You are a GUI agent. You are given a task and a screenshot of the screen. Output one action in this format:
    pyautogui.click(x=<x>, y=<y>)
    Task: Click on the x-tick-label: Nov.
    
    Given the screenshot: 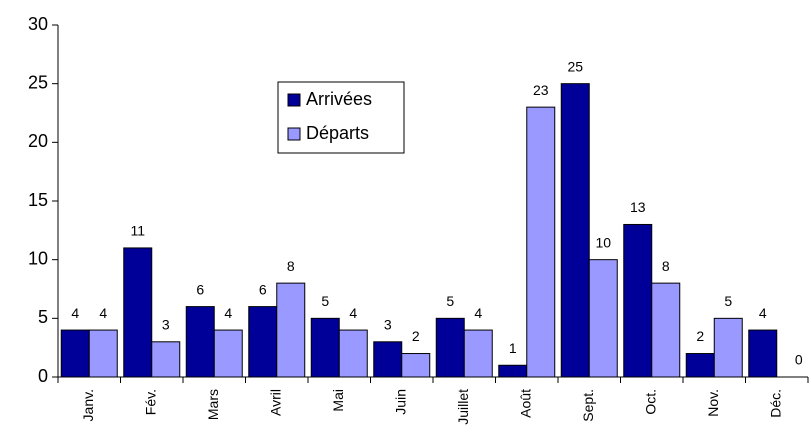 What is the action you would take?
    pyautogui.click(x=713, y=403)
    